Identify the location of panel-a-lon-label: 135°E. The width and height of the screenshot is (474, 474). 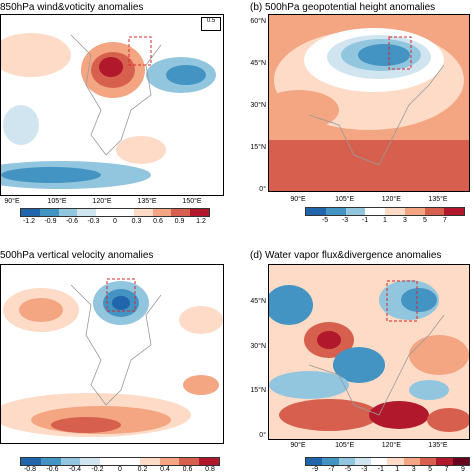
(147, 201).